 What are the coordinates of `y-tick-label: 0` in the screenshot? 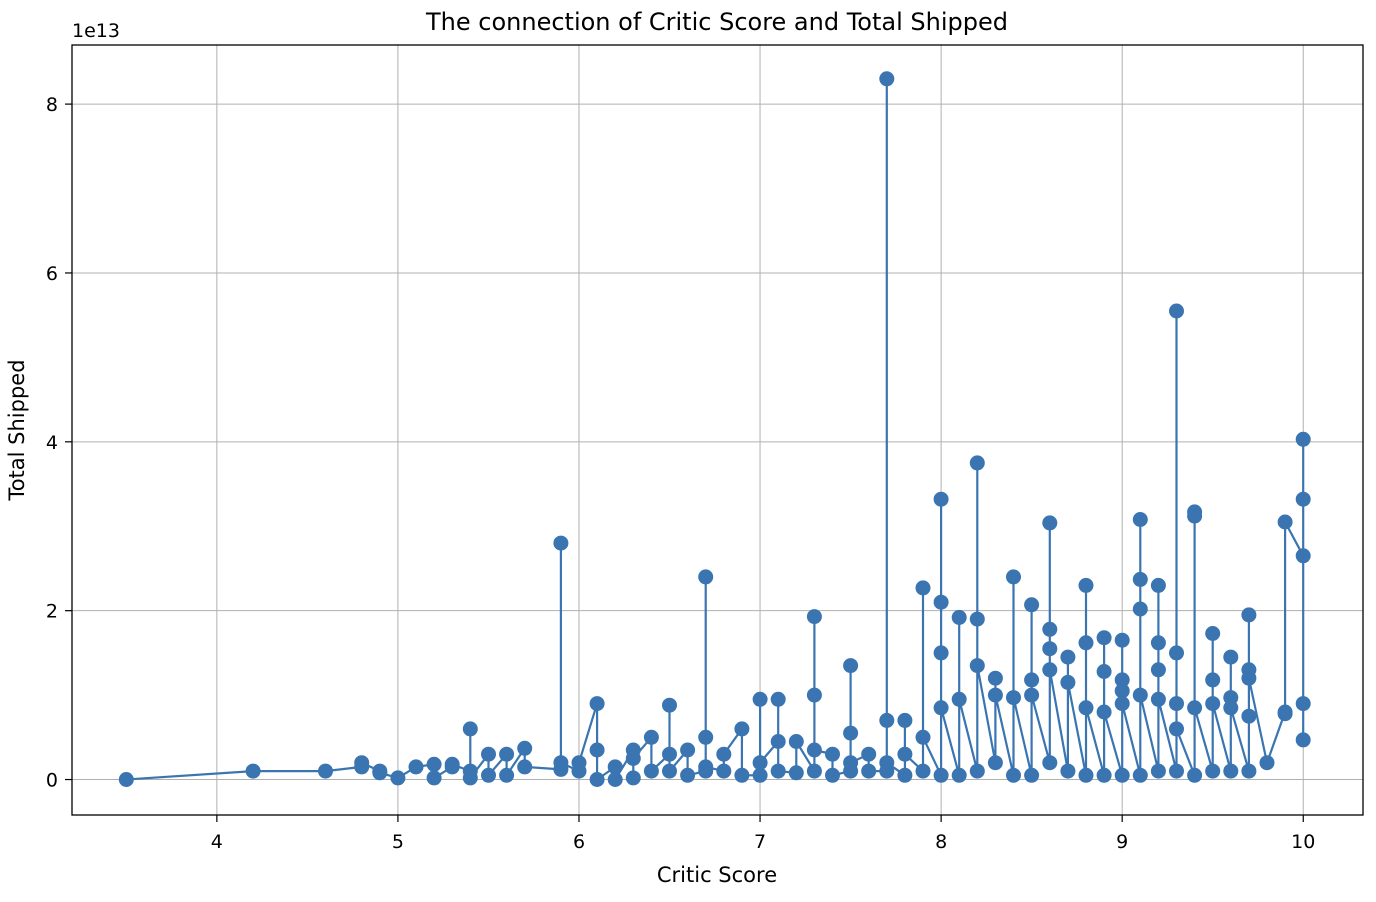 It's located at (52, 781).